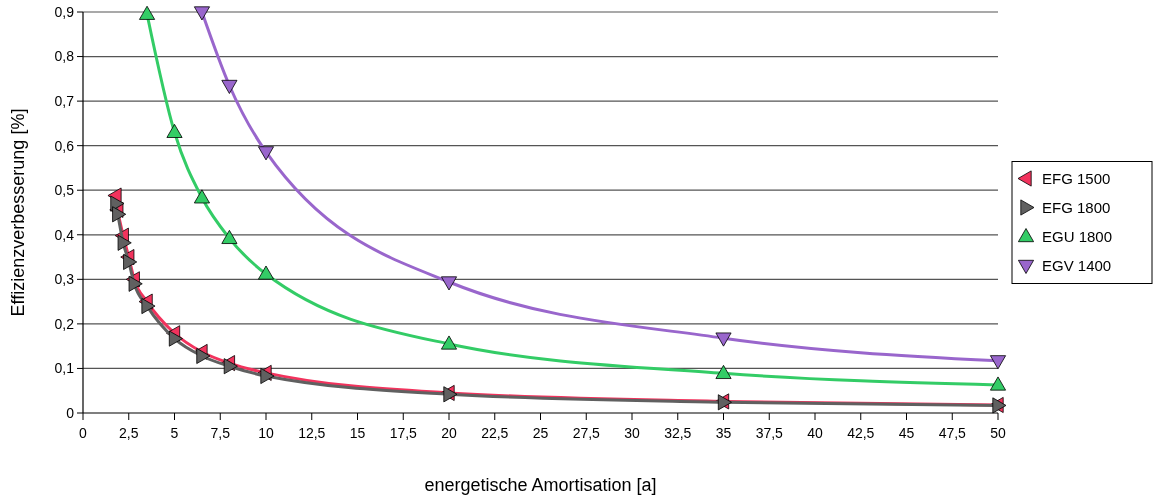  Describe the element at coordinates (70, 412) in the screenshot. I see `y-tick-label: 0` at that location.